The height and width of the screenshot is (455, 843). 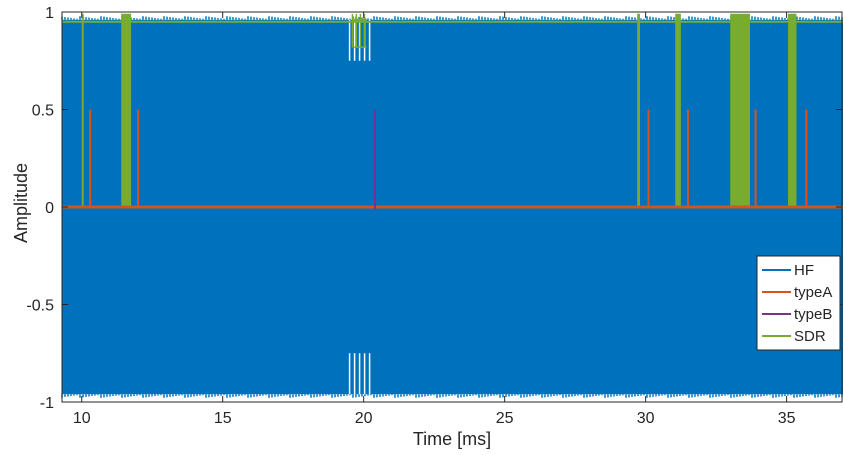 I want to click on y-tick-label: 0, so click(x=49, y=208).